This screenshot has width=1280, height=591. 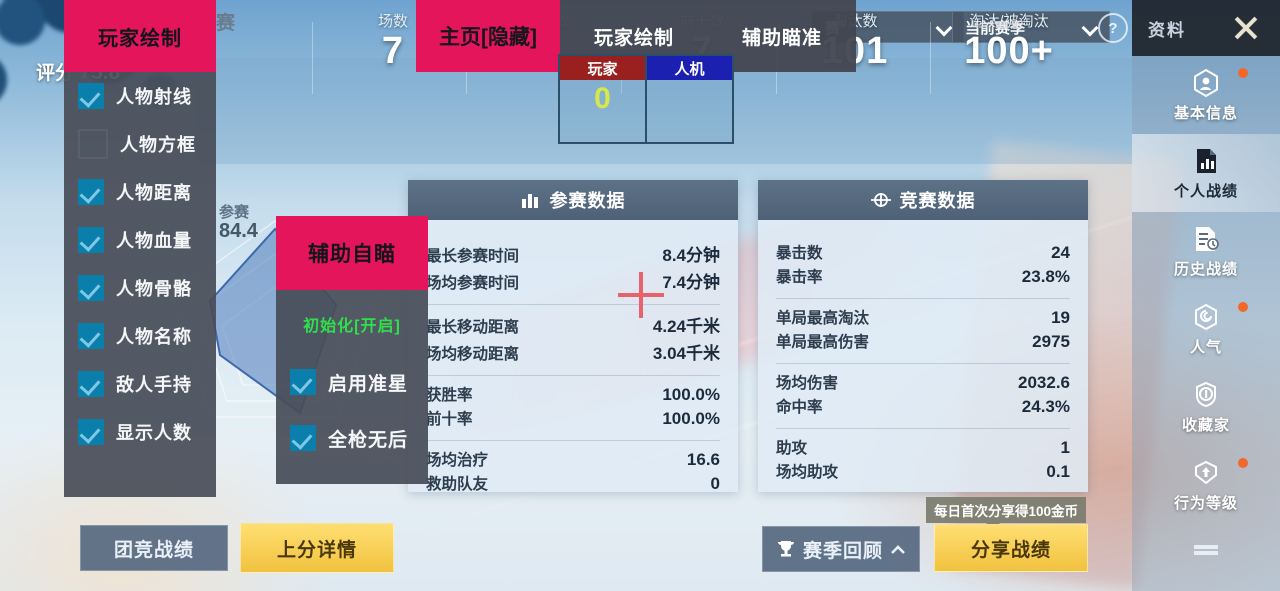 I want to click on data-row: 场均移动距离 3.04千米, so click(x=573, y=351).